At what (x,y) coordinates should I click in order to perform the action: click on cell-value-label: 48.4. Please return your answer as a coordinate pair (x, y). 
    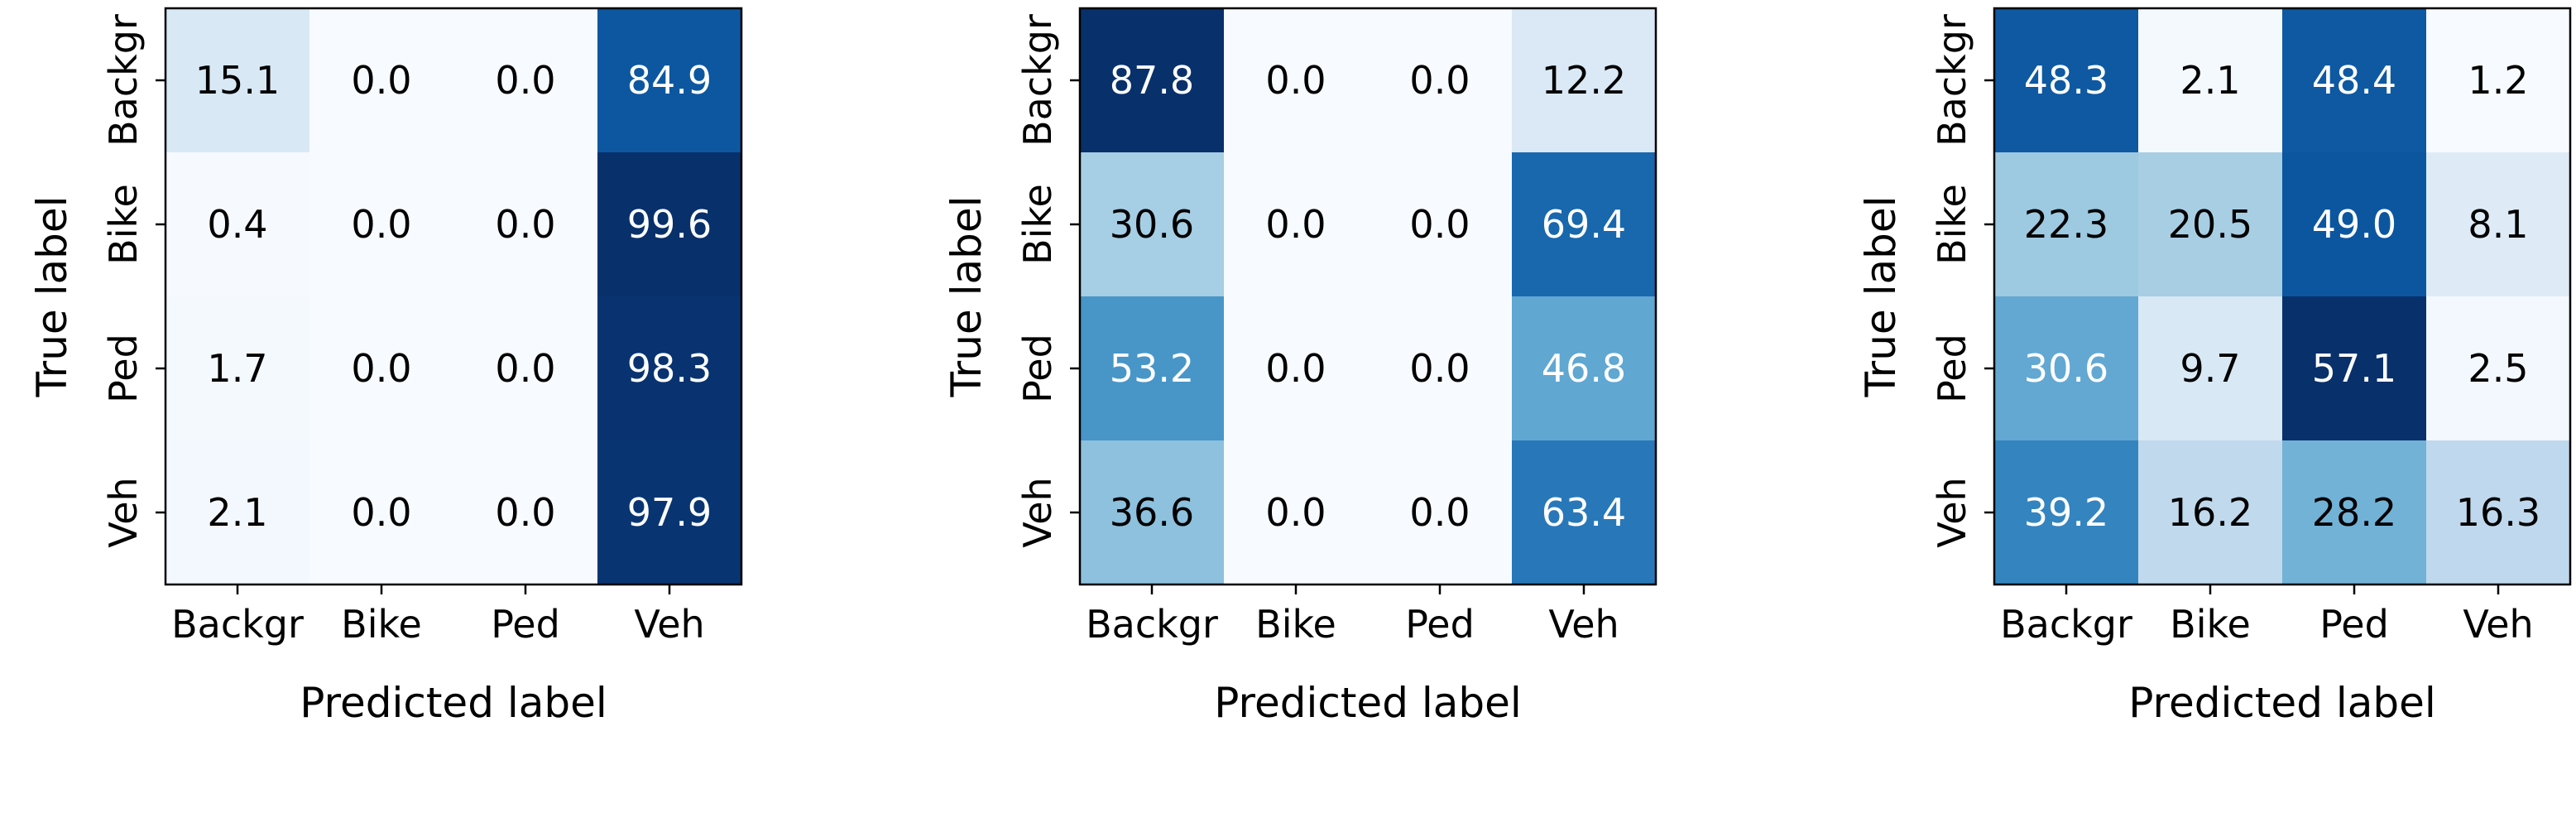
    Looking at the image, I should click on (2354, 80).